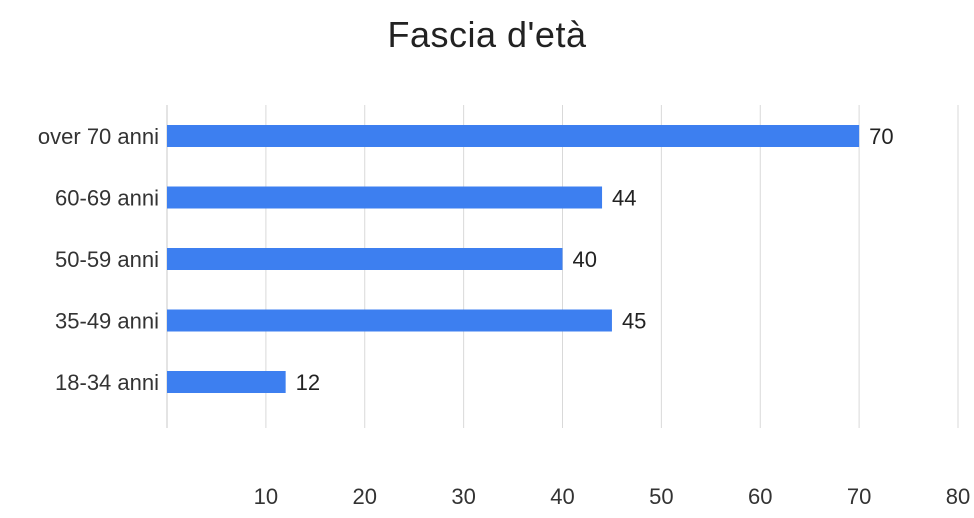 This screenshot has width=974, height=518. I want to click on x-tick-label-30: 30, so click(463, 496).